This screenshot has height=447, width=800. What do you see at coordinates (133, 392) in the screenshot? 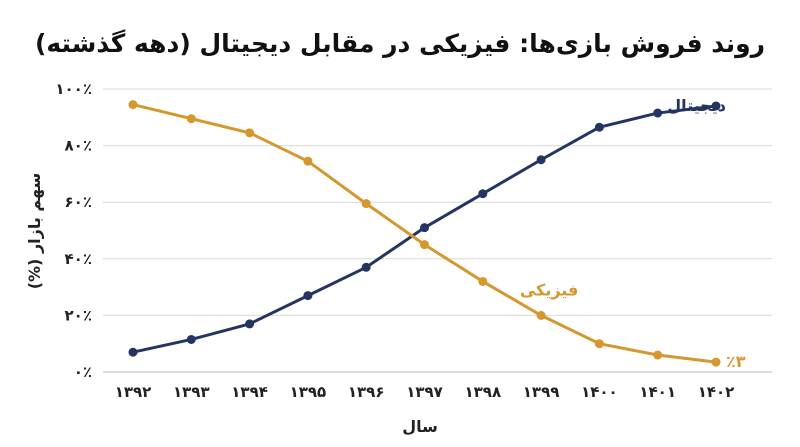
I see `x-tick-label: ۱۳۹۲` at bounding box center [133, 392].